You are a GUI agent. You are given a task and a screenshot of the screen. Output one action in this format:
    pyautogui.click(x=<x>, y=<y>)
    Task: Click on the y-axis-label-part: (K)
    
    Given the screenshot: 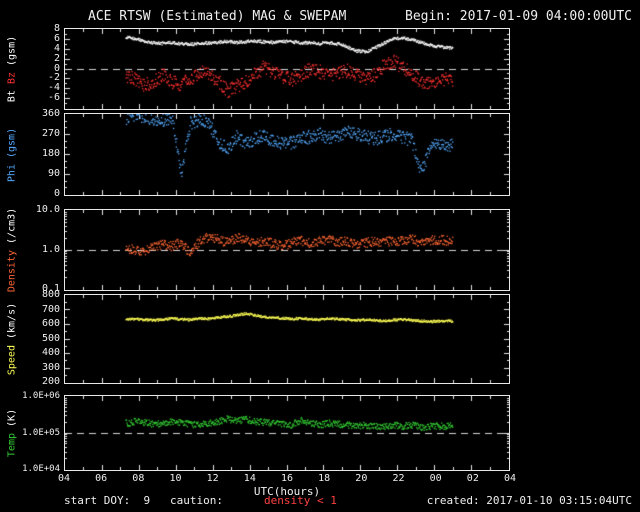 What is the action you would take?
    pyautogui.click(x=12, y=417)
    